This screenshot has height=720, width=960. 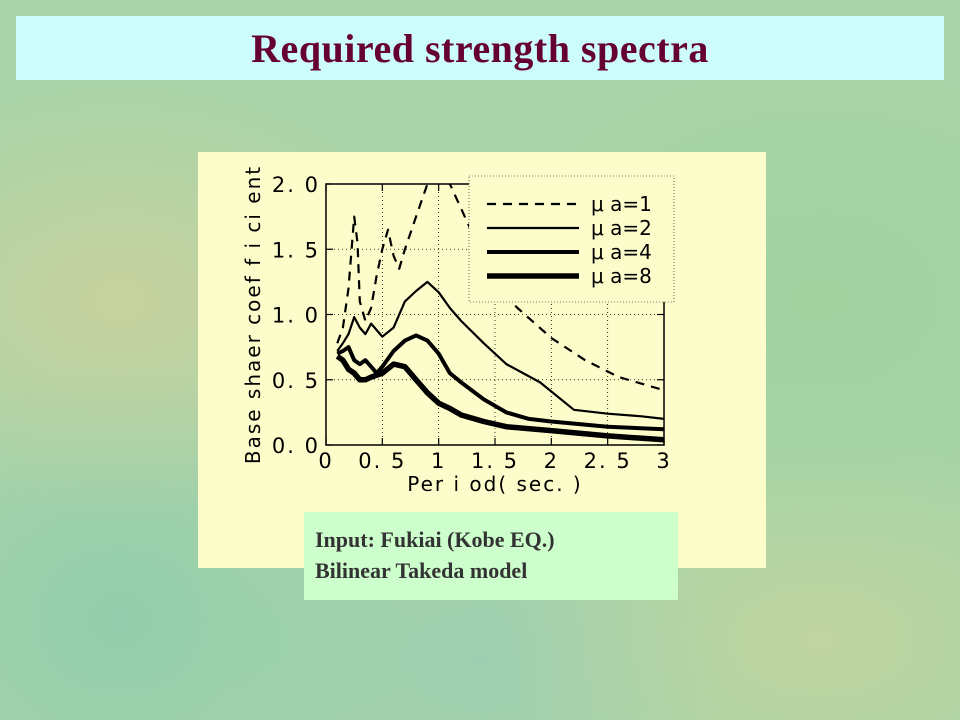 What do you see at coordinates (551, 461) in the screenshot?
I see `x-tick-label: 2` at bounding box center [551, 461].